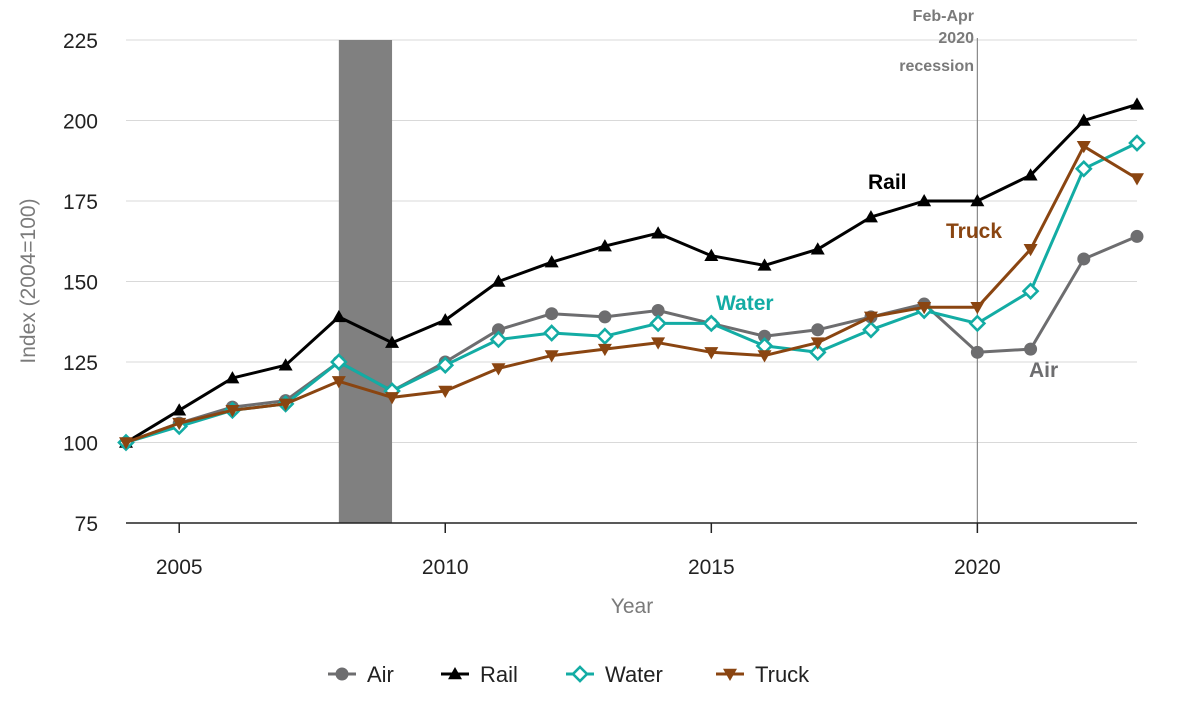 This screenshot has height=711, width=1200. Describe the element at coordinates (924, 308) in the screenshot. I see `point-truck-2019` at that location.